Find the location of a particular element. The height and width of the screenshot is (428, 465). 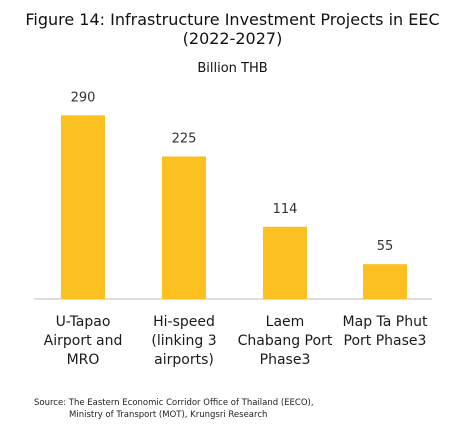

category-label-1-line-0: Hi-speed is located at coordinates (184, 322).